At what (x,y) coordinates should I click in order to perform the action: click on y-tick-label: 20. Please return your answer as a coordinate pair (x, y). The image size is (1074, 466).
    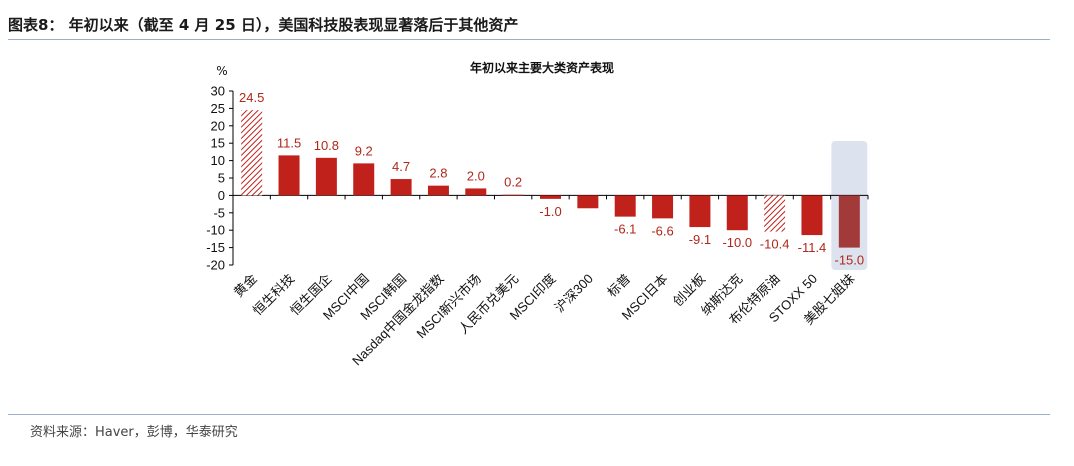
    Looking at the image, I should click on (218, 125).